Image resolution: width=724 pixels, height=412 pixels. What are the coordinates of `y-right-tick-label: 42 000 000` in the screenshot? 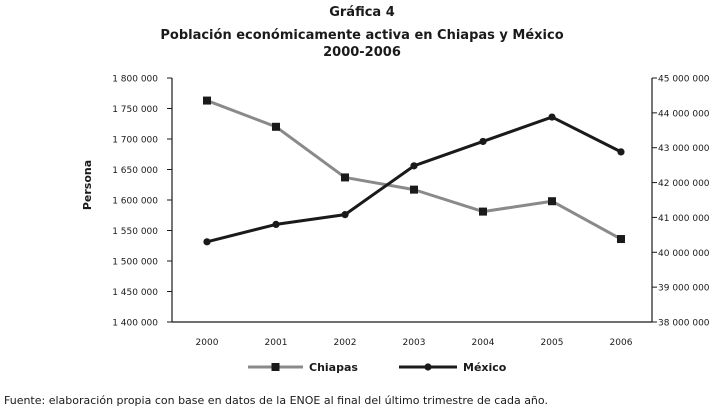 It's located at (684, 184).